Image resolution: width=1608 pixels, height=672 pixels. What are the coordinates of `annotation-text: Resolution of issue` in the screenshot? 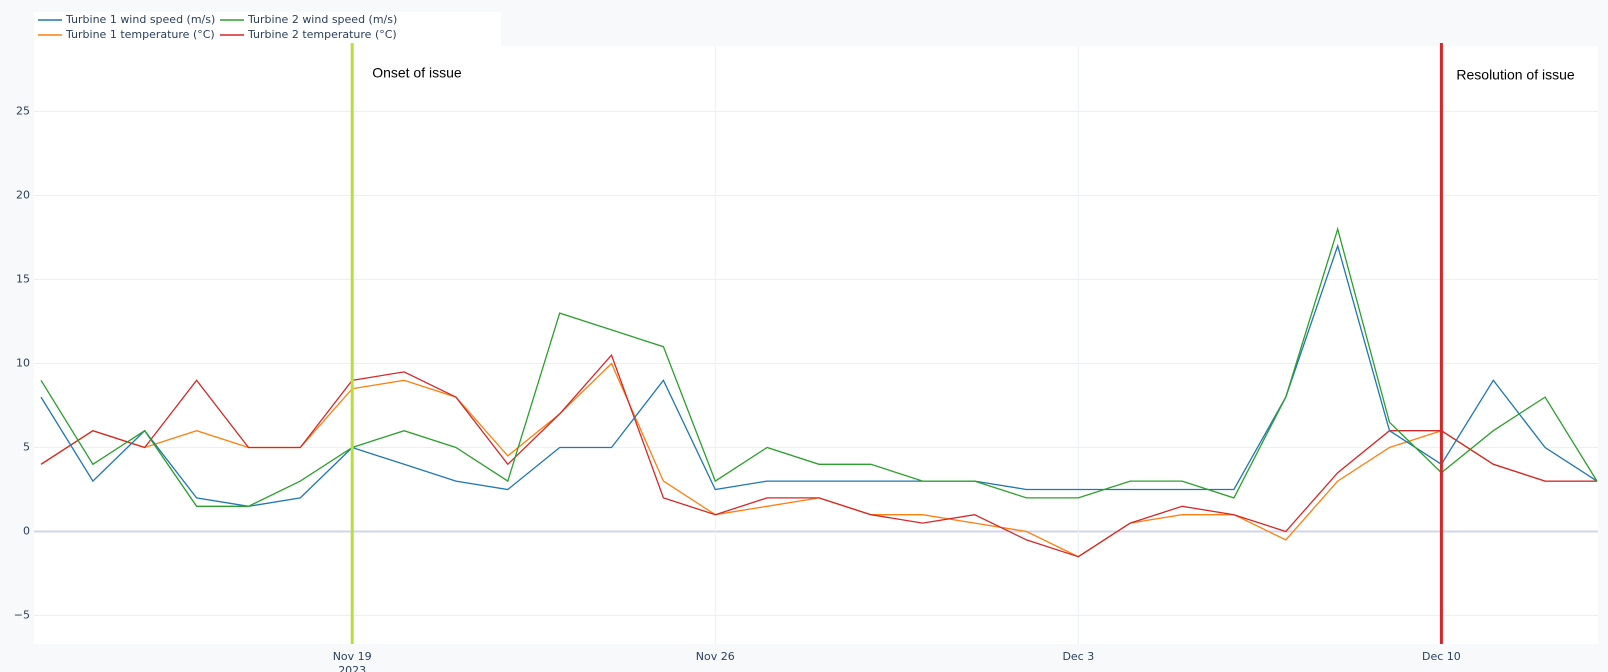 It's located at (1515, 75).